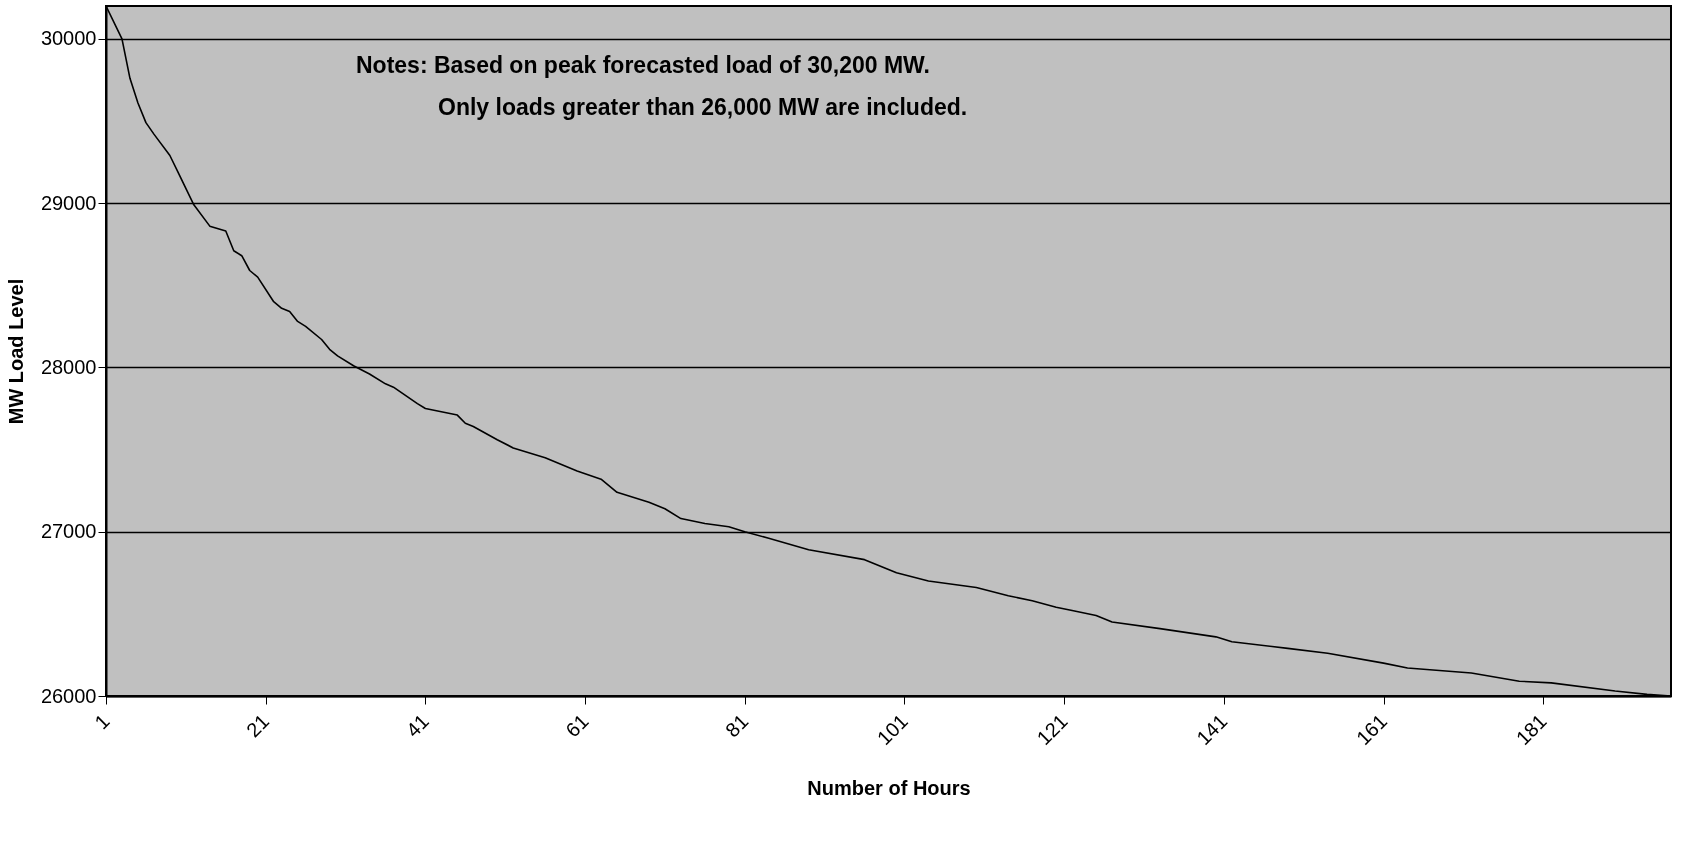  Describe the element at coordinates (892, 730) in the screenshot. I see `x-tick-label: 101` at that location.